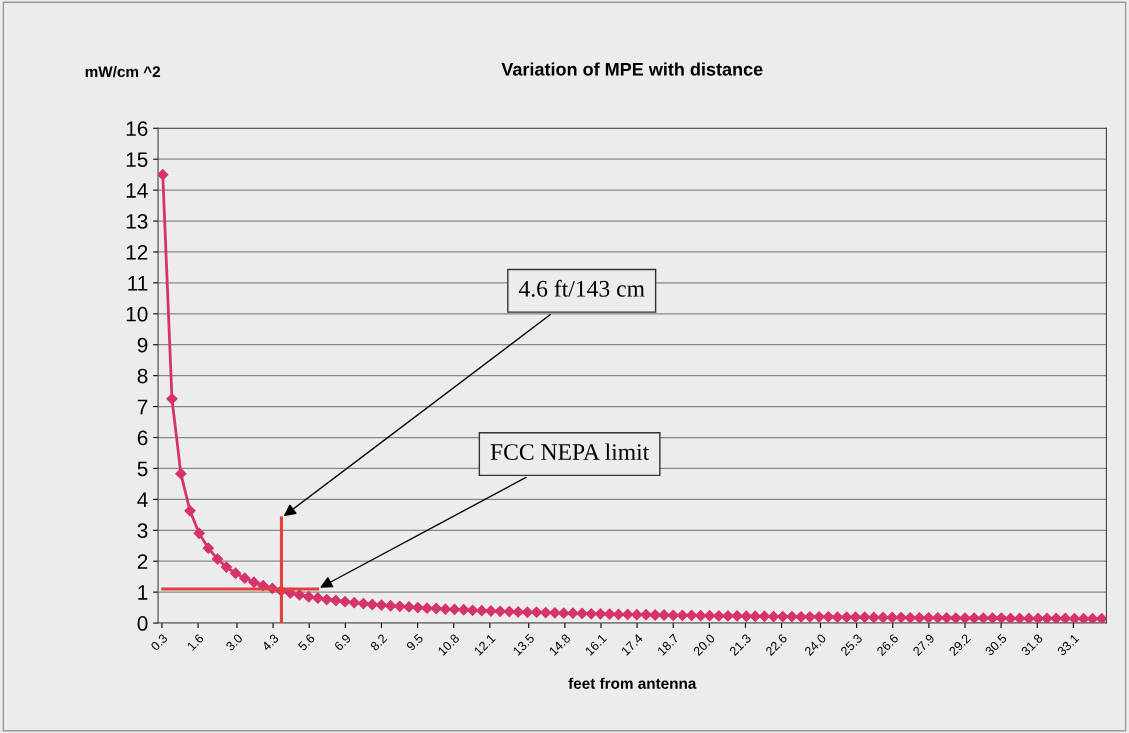  Describe the element at coordinates (142, 376) in the screenshot. I see `y-tick-label: 8` at that location.